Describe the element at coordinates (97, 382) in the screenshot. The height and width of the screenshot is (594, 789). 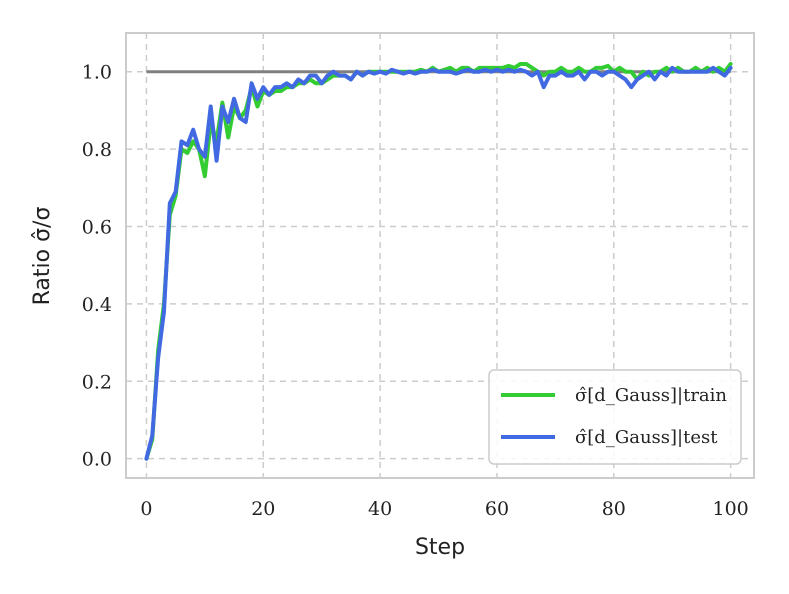
I see `y-tick-label: 0.2` at that location.